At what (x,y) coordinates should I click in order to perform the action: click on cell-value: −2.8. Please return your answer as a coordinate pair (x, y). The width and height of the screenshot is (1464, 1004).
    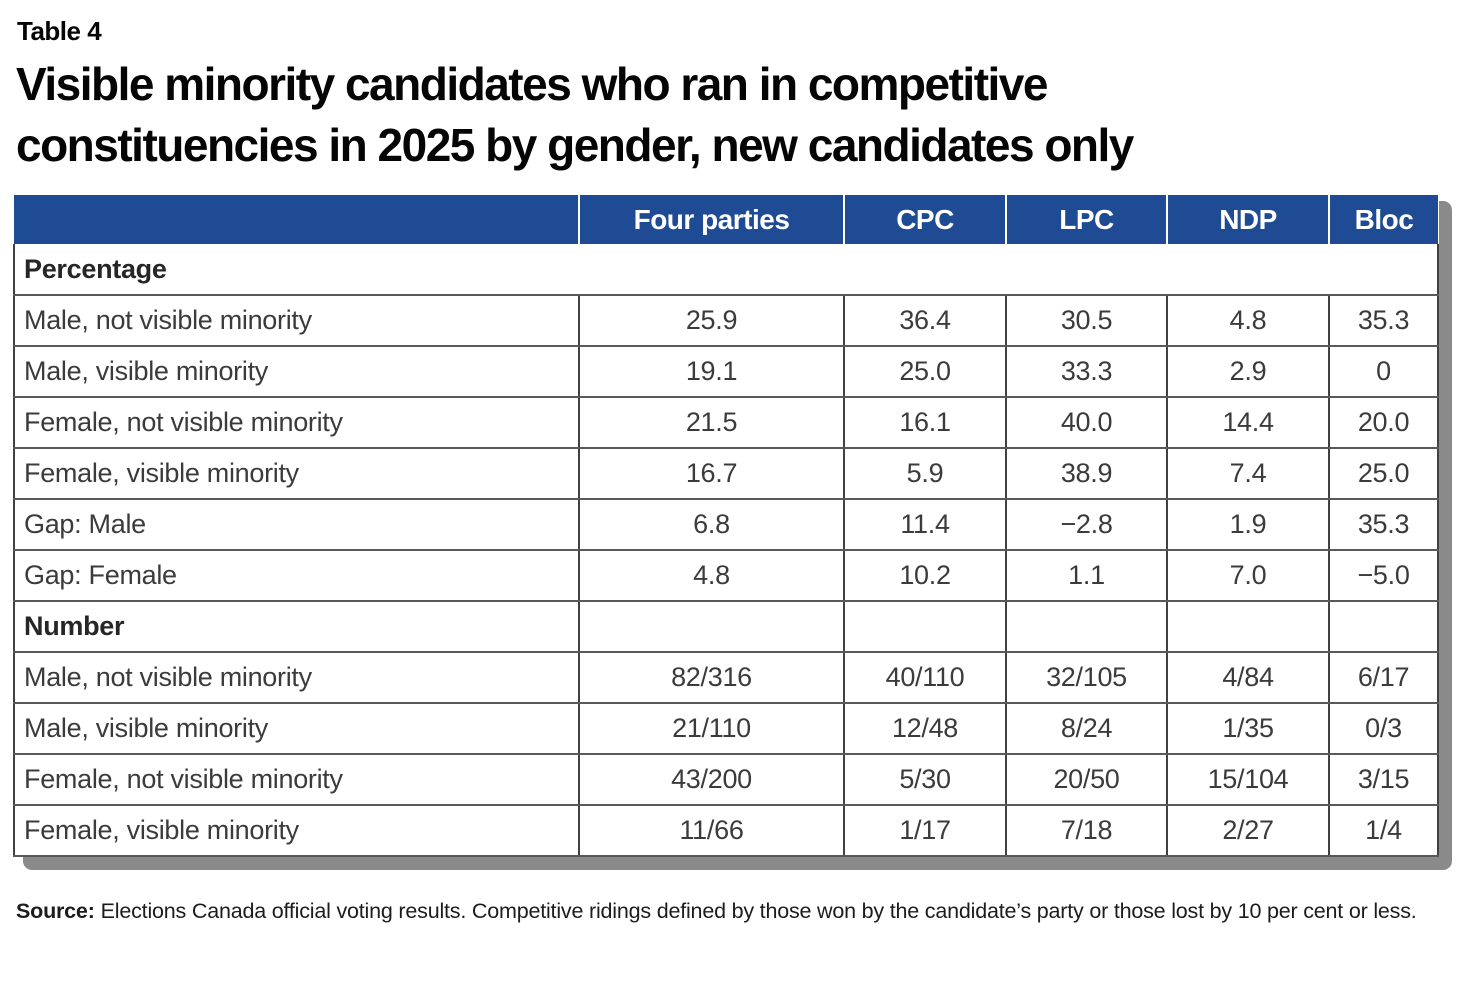
    Looking at the image, I should click on (1086, 524).